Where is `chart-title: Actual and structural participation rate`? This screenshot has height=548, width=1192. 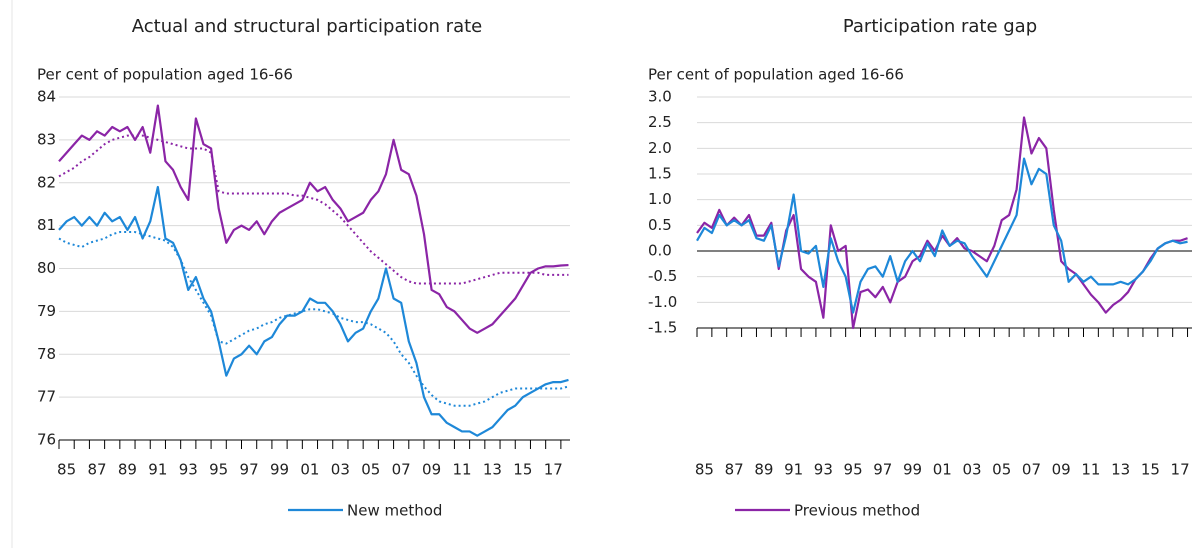 chart-title: Actual and structural participation rate is located at coordinates (307, 26).